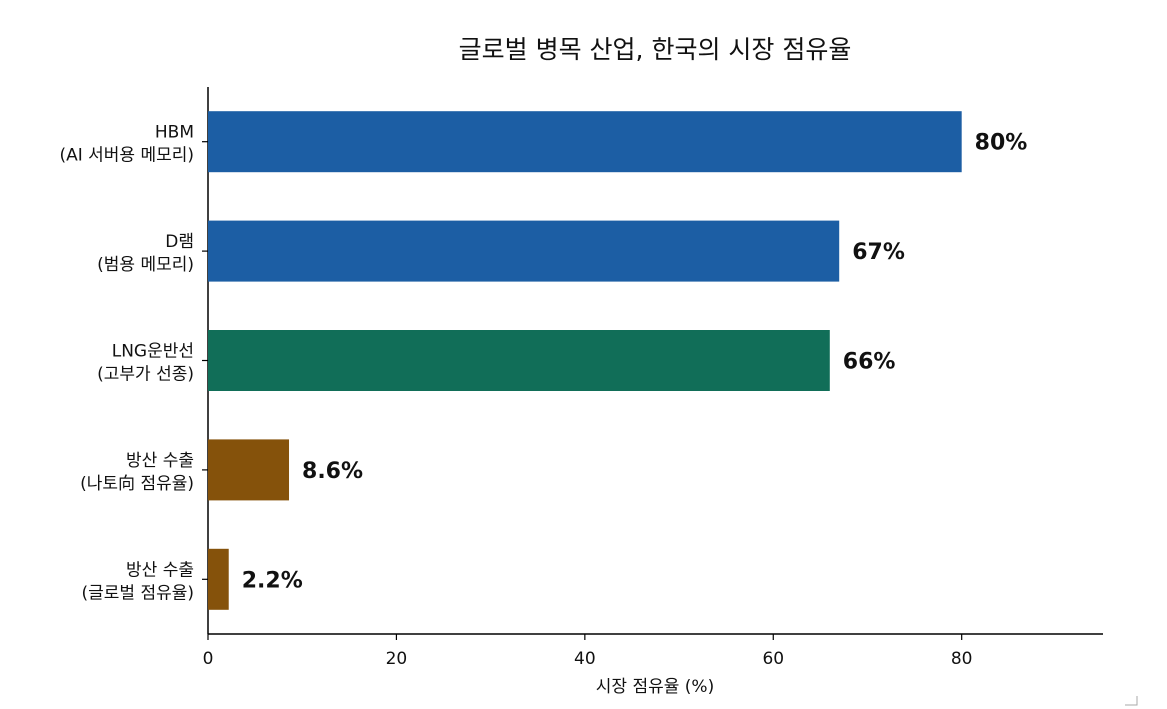 Image resolution: width=1167 pixels, height=709 pixels. I want to click on y-tick-label: (범용 메모리), so click(145, 265).